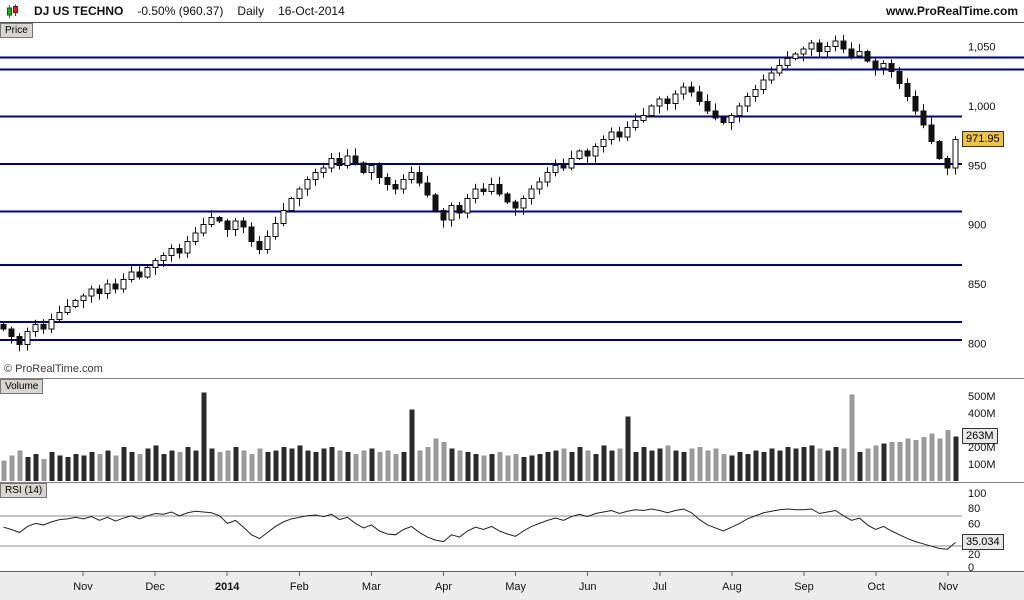  Describe the element at coordinates (977, 494) in the screenshot. I see `svg-text: 100` at that location.